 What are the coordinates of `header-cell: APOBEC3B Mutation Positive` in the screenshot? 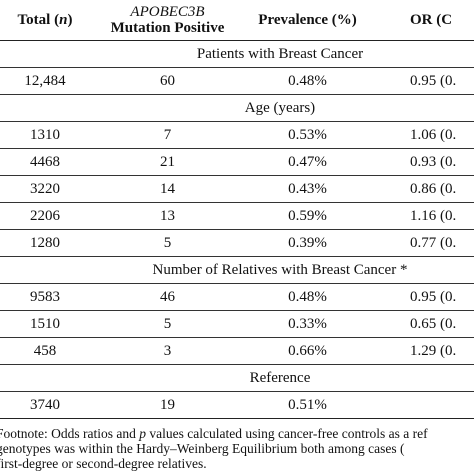 It's located at (167, 20).